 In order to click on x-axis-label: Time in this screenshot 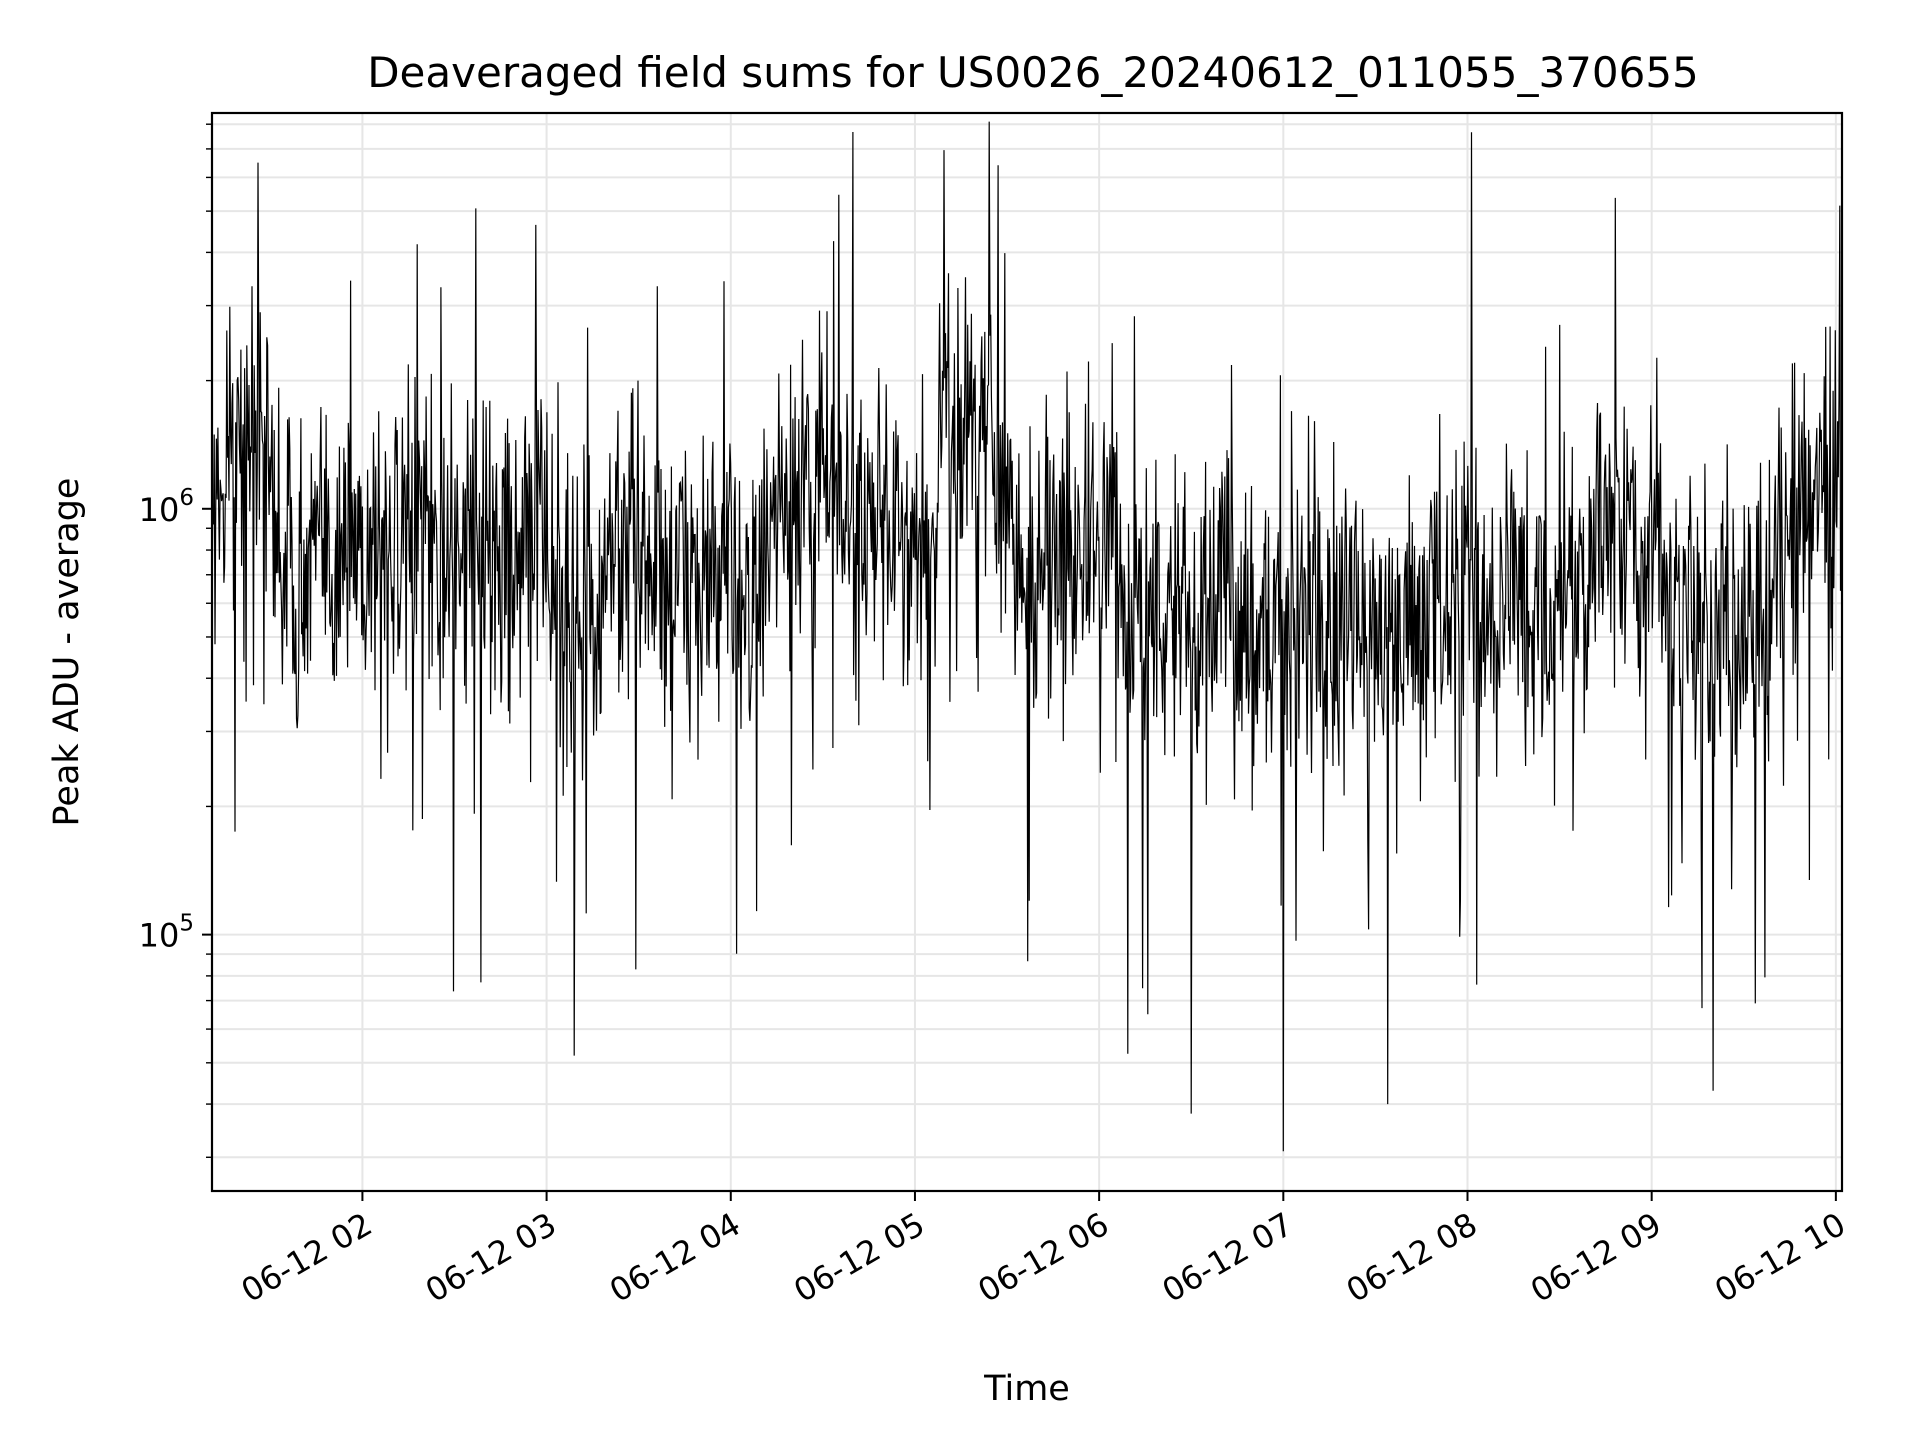, I will do `click(1026, 1389)`.